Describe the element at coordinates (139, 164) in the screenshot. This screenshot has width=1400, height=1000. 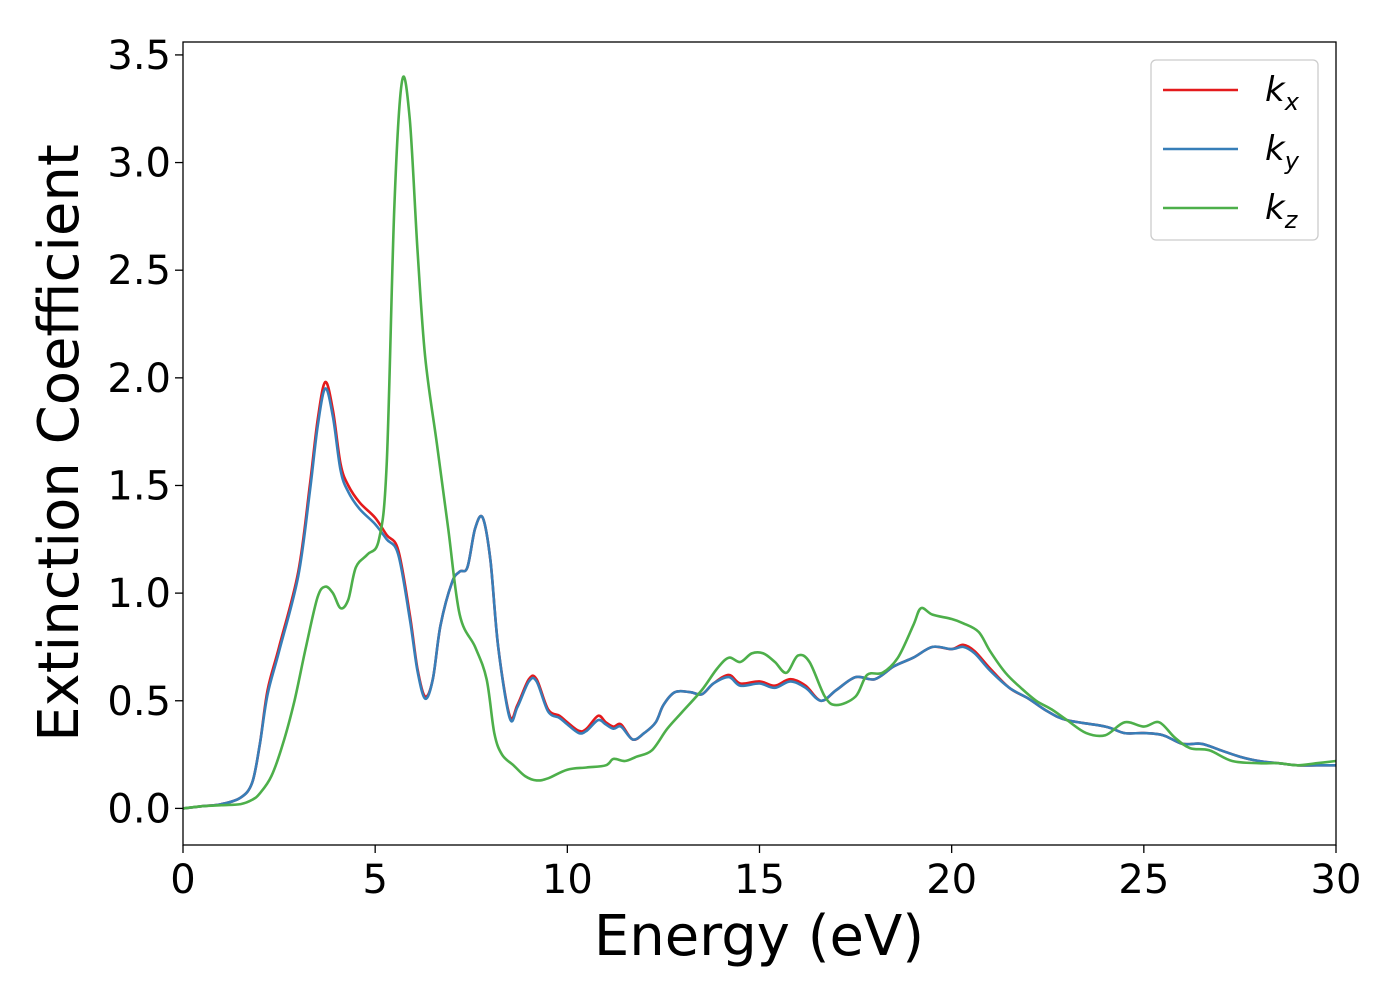
I see `y-tick-label: 3.0` at that location.